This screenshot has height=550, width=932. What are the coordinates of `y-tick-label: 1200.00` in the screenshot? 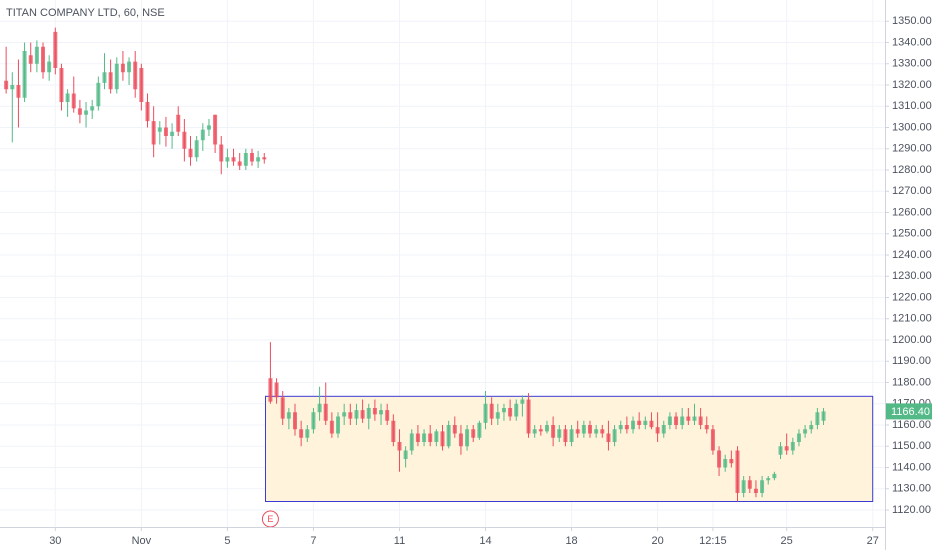 It's located at (912, 340).